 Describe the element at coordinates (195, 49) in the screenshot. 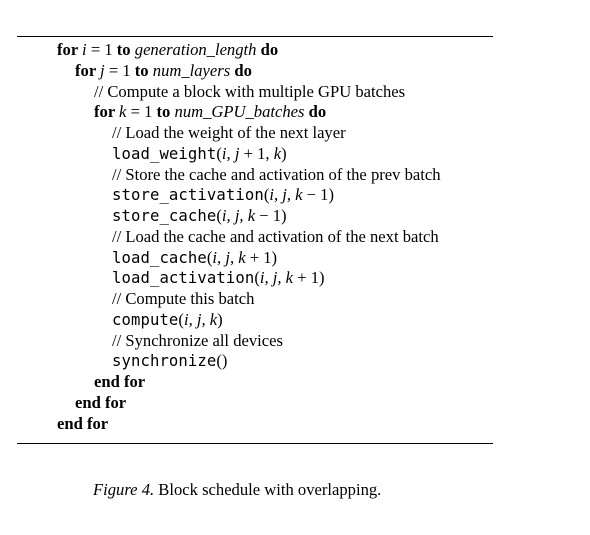

I see `math-variable: generation_length` at that location.